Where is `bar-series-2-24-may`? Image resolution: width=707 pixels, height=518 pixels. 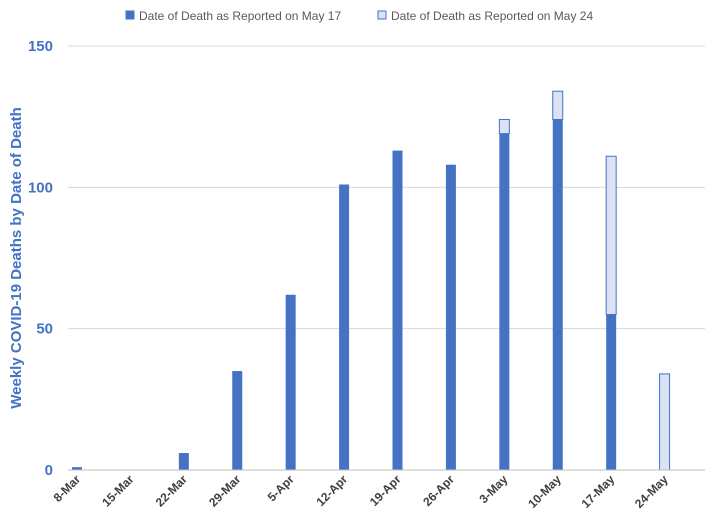
bar-series-2-24-may is located at coordinates (665, 422).